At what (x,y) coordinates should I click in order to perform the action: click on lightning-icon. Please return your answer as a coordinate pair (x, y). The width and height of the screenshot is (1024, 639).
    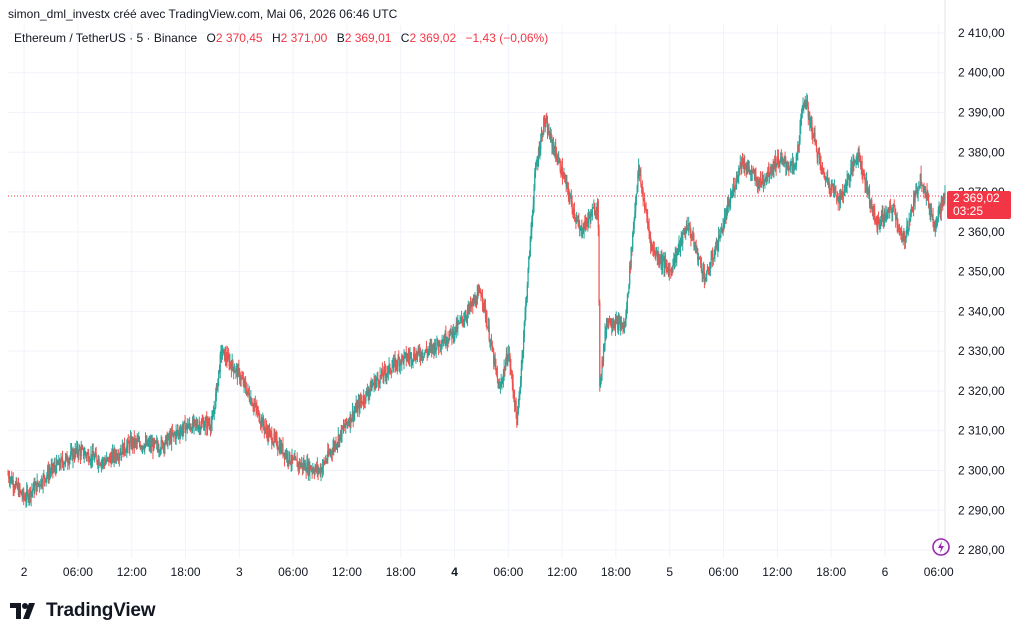
    Looking at the image, I should click on (941, 547).